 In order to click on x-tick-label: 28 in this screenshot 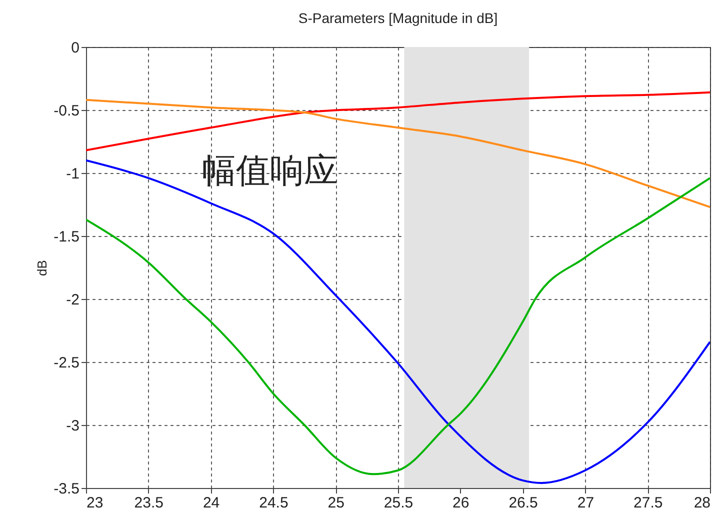, I will do `click(702, 503)`.